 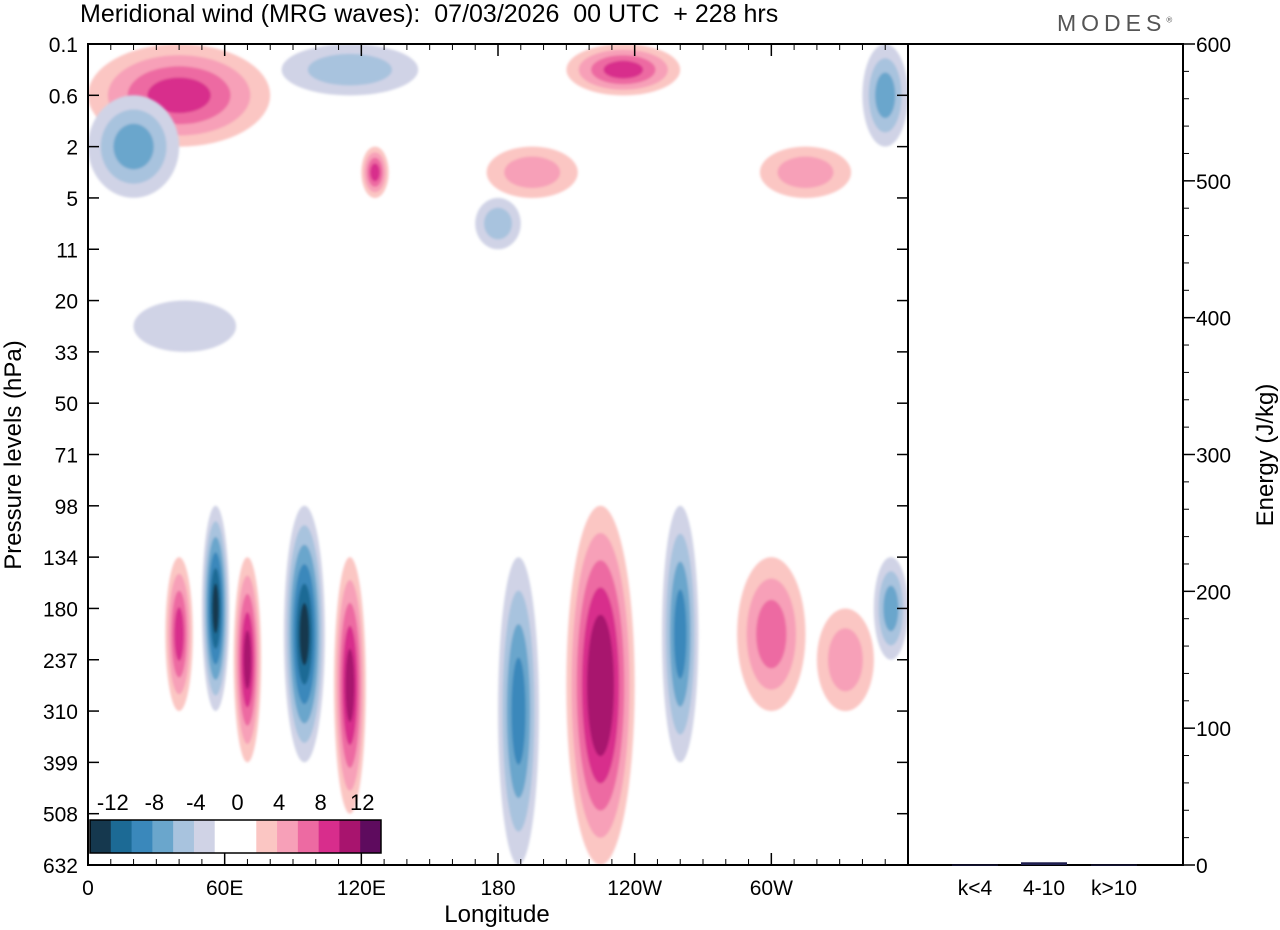 What do you see at coordinates (634, 888) in the screenshot?
I see `x-tick-label: 120W` at bounding box center [634, 888].